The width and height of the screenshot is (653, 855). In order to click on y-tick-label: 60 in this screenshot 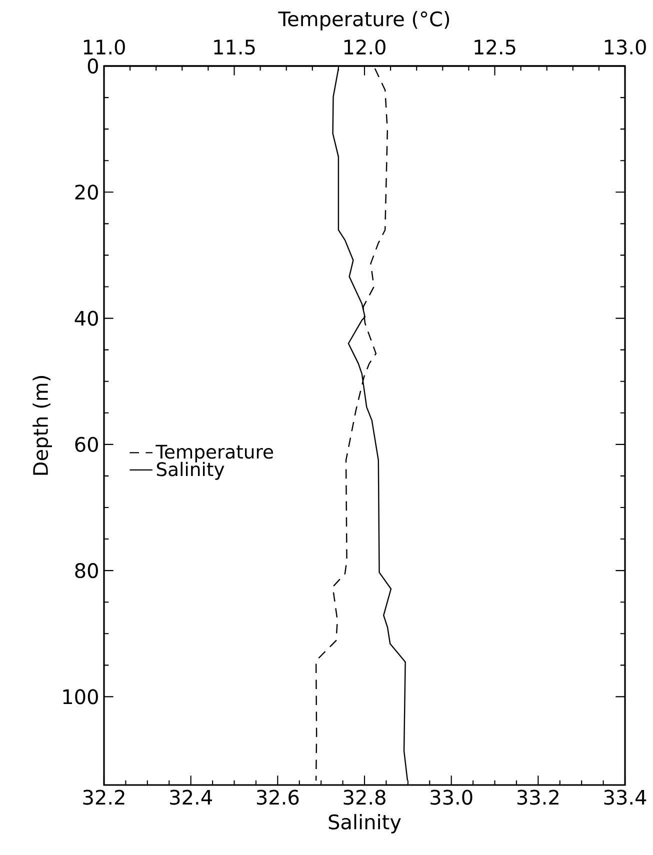, I will do `click(86, 444)`.